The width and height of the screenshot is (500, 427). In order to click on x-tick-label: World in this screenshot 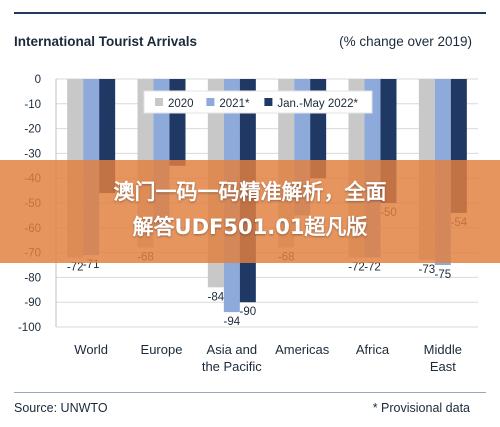, I will do `click(91, 349)`.